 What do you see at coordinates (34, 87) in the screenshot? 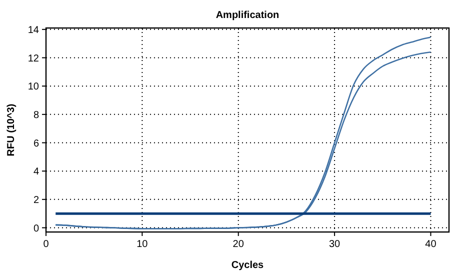
I see `y-tick-label: 10` at bounding box center [34, 87].